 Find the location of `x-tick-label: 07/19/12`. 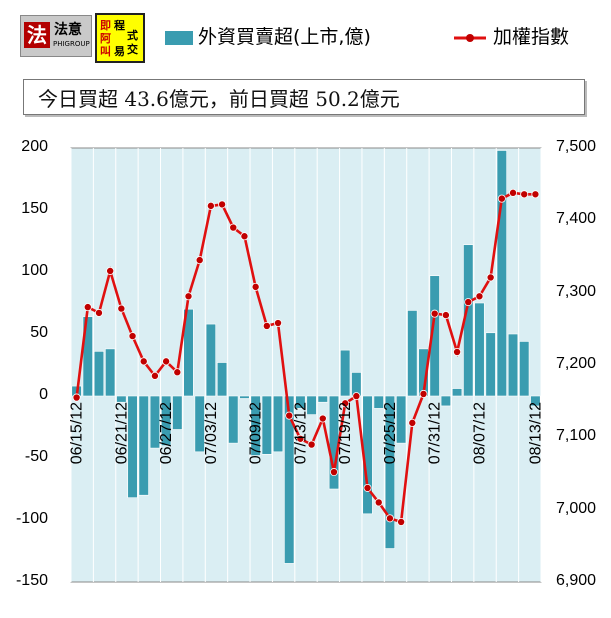

x-tick-label: 07/19/12 is located at coordinates (345, 433).